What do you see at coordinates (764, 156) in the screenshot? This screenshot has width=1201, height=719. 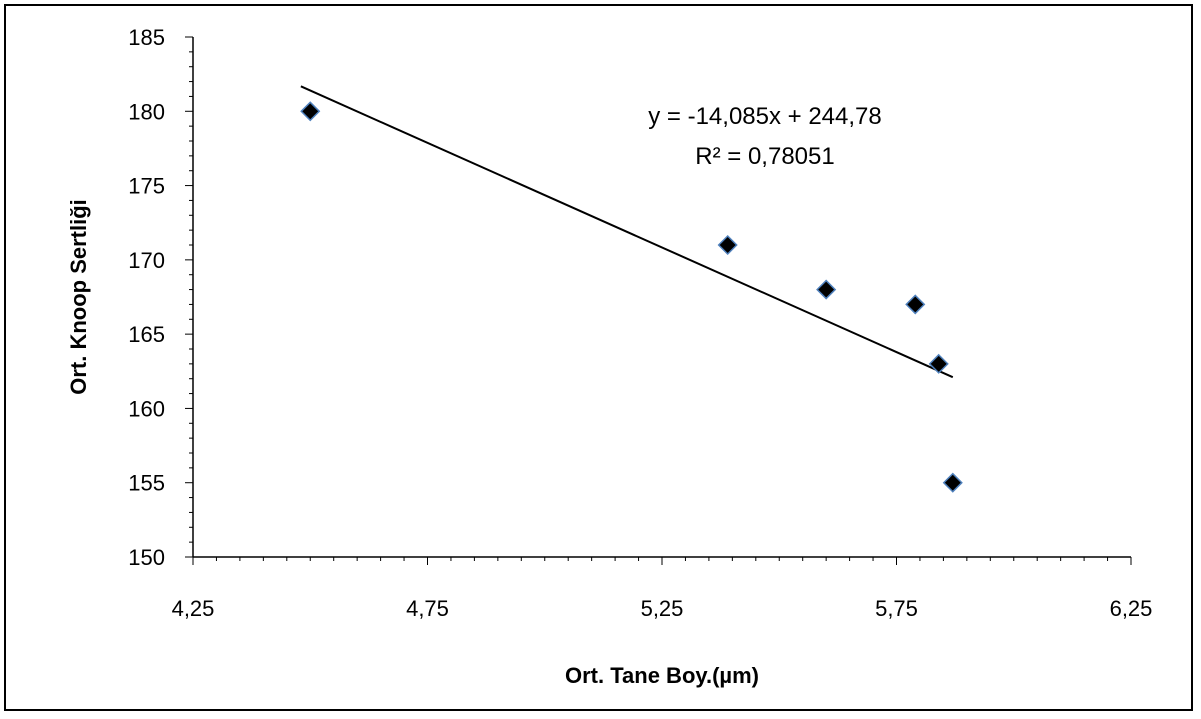 I see `trendline-r-squared: R² = 0,78051` at bounding box center [764, 156].